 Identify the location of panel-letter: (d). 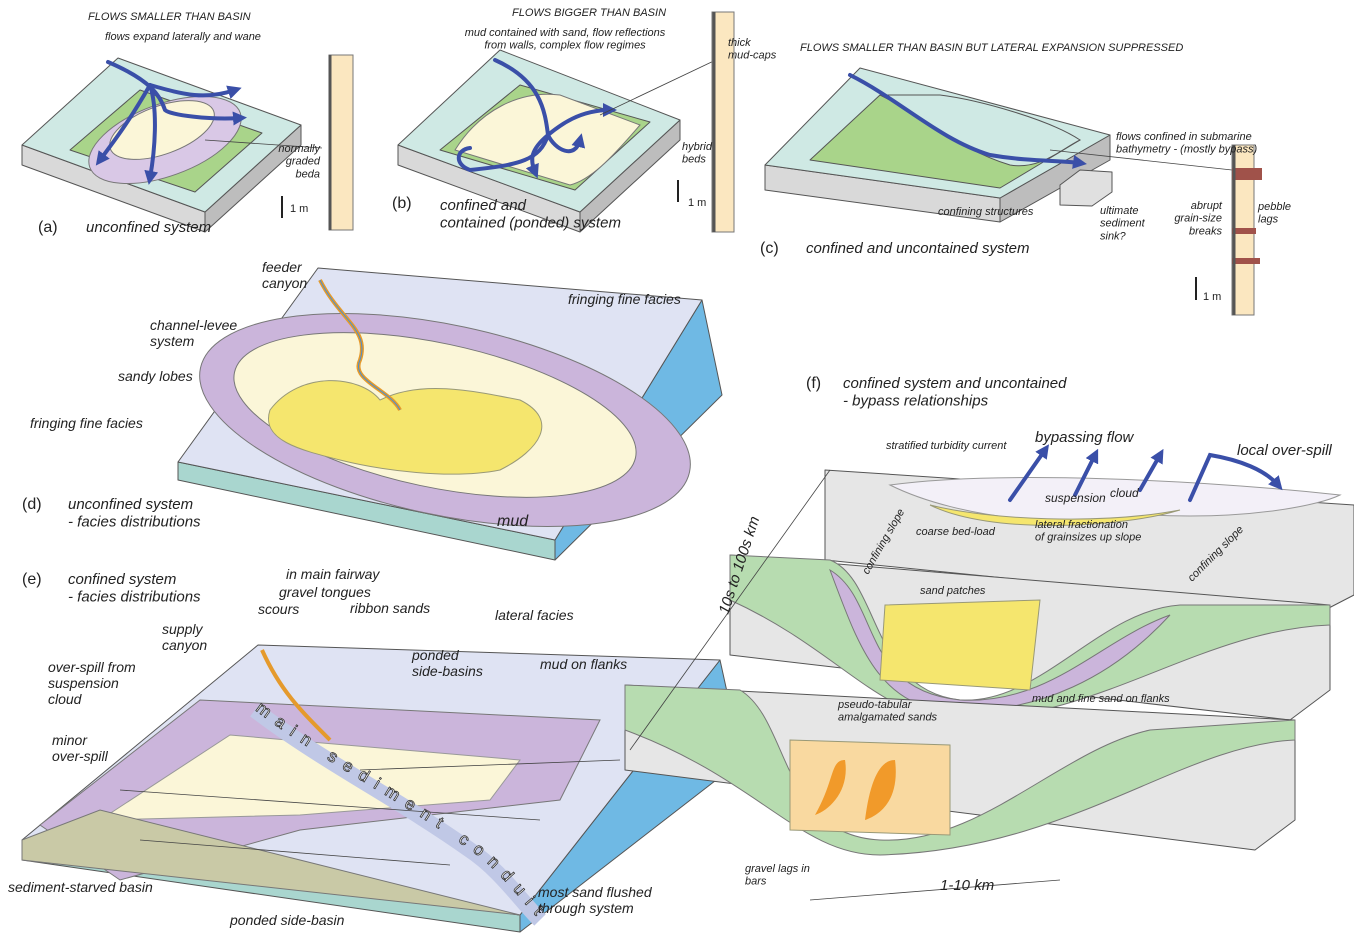
(32, 504).